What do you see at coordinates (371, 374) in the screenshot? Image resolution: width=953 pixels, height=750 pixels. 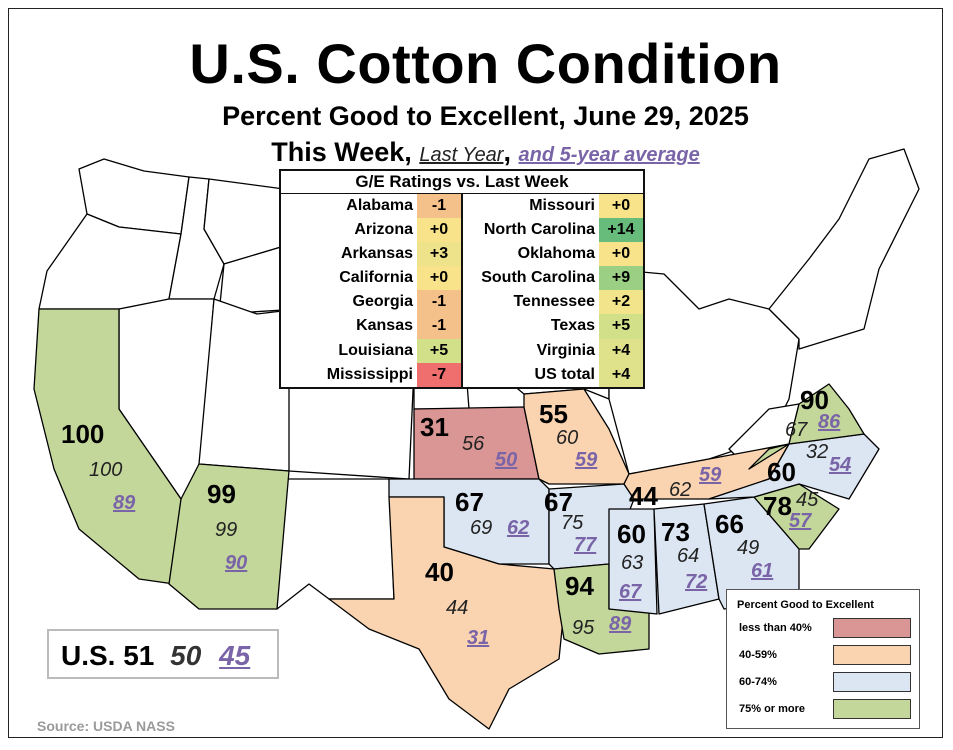 I see `ge-row: Mississippi -7` at bounding box center [371, 374].